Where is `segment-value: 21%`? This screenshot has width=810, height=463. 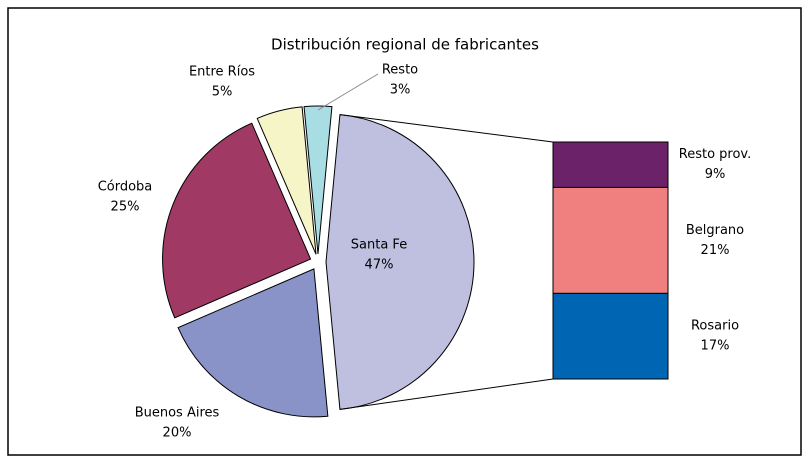
segment-value: 21% is located at coordinates (715, 250).